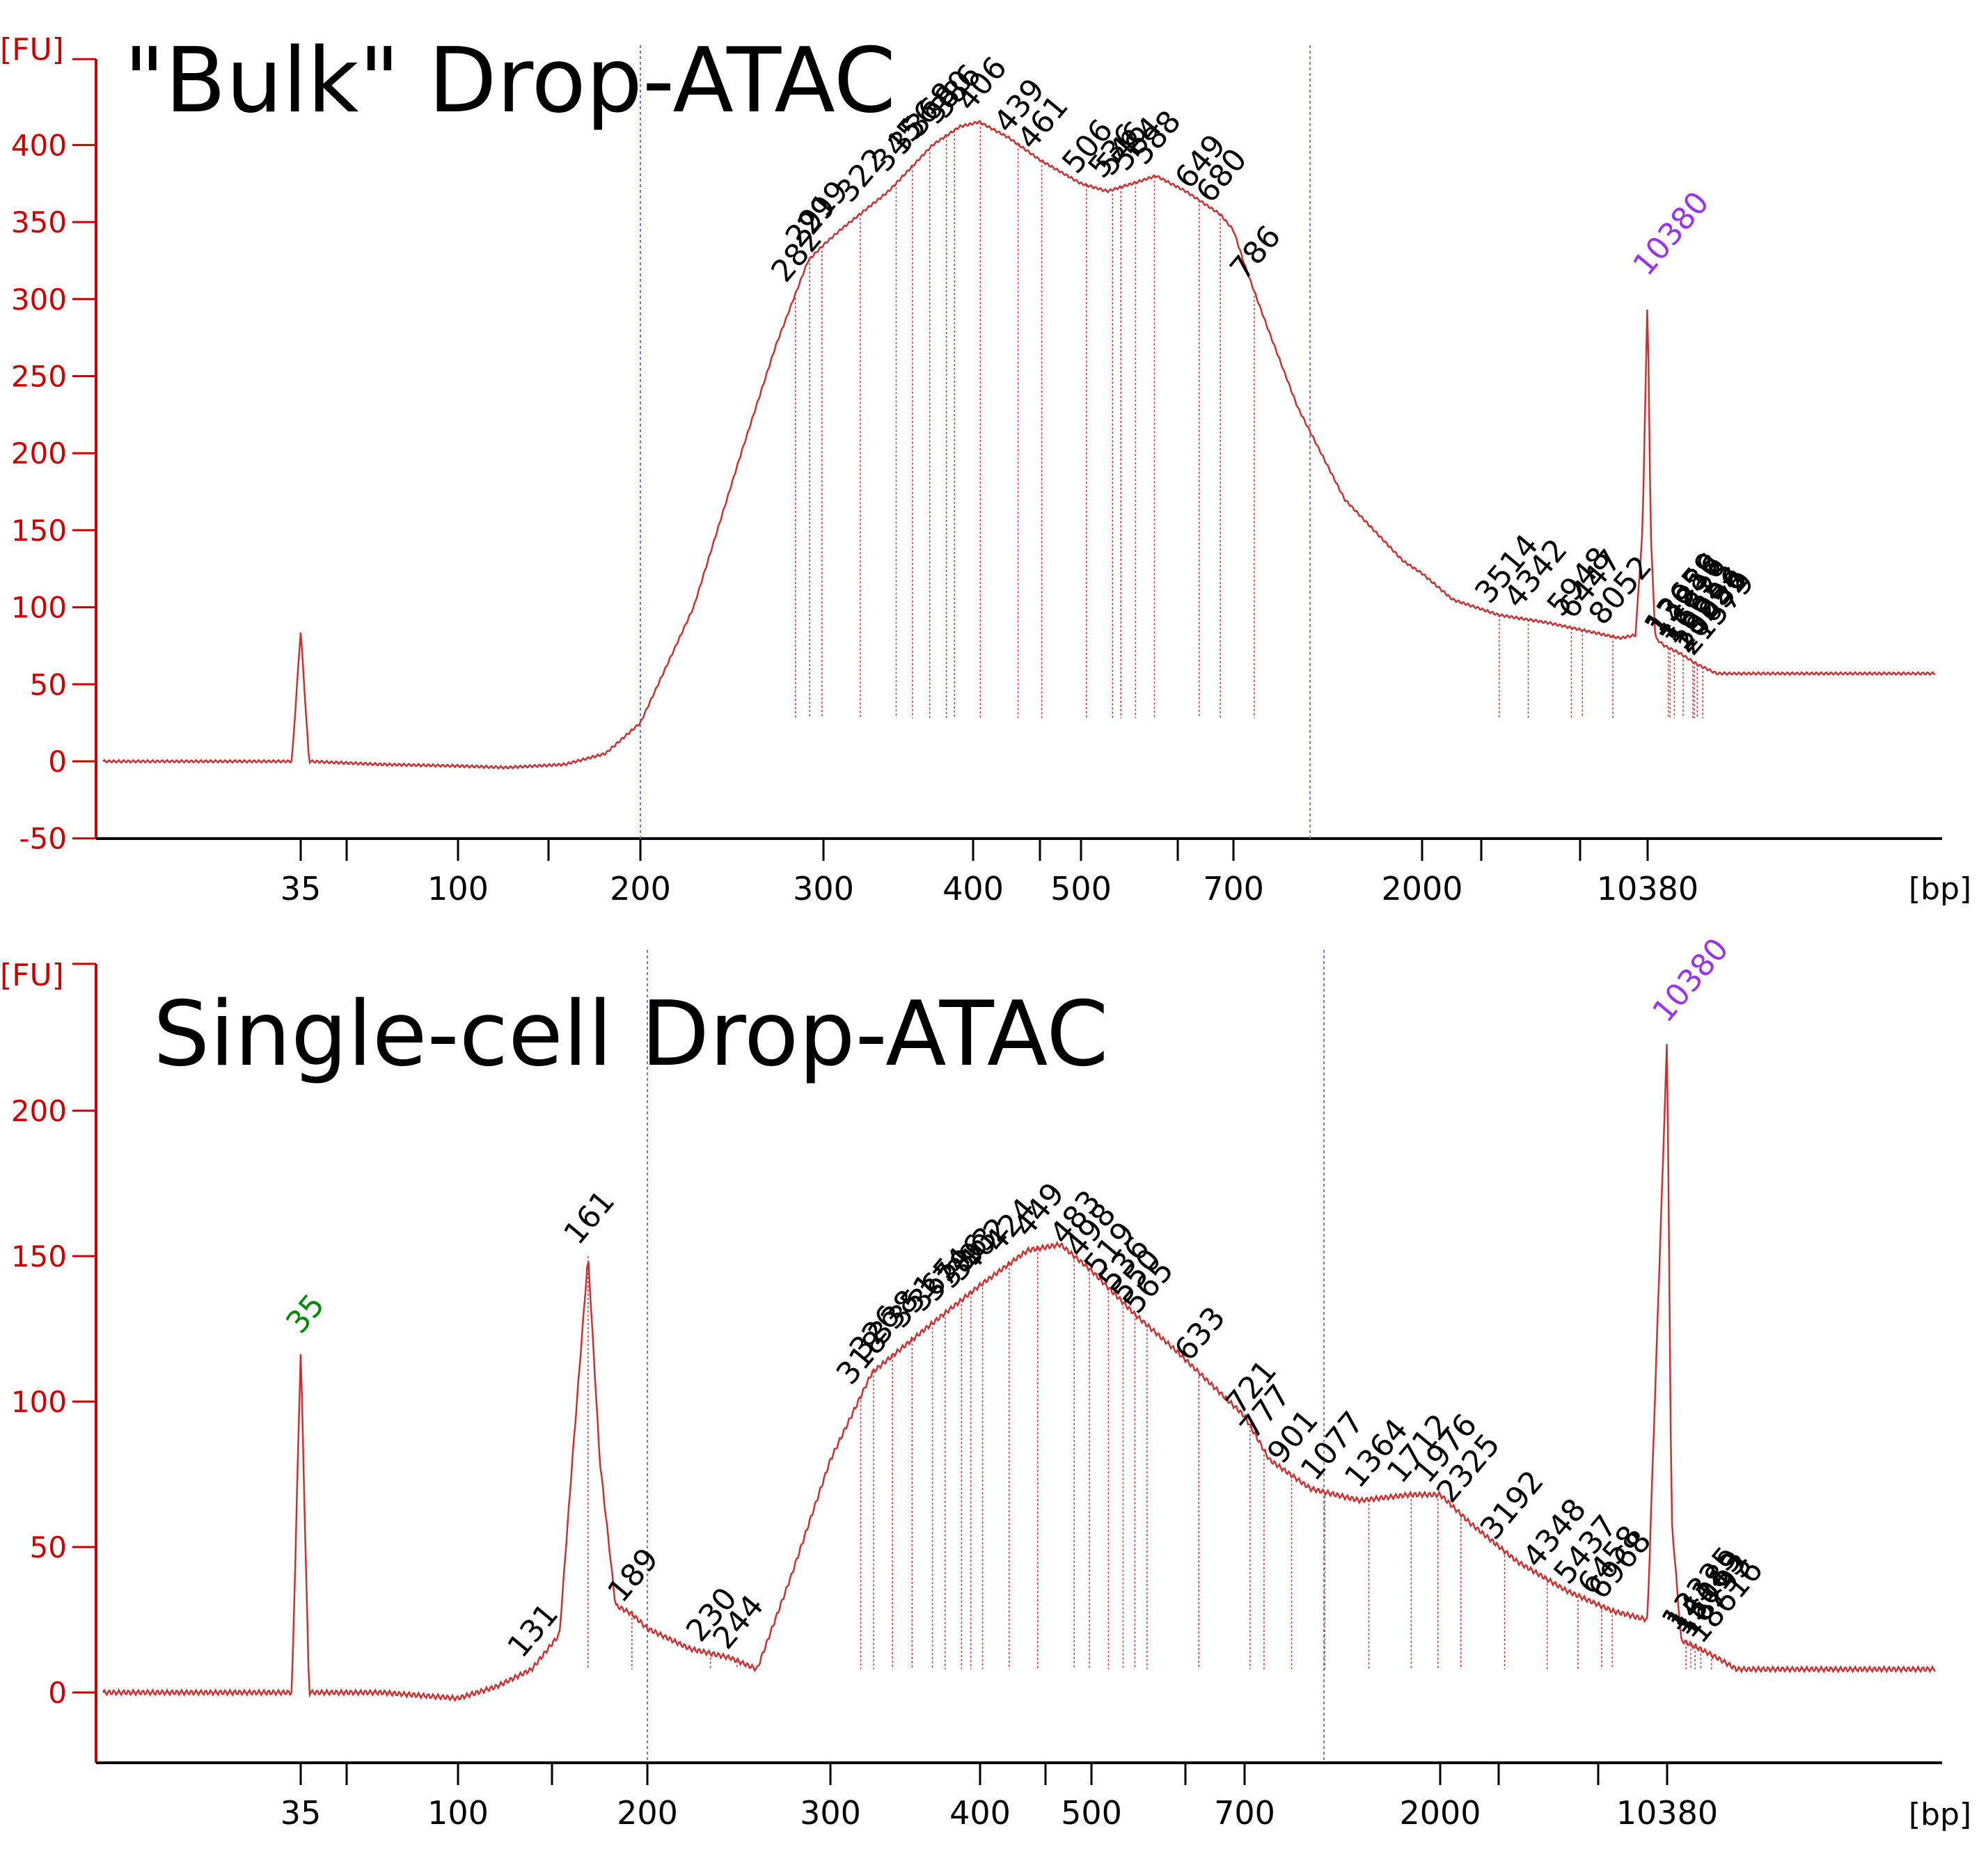  What do you see at coordinates (633, 1575) in the screenshot?
I see `peak-label: 189` at bounding box center [633, 1575].